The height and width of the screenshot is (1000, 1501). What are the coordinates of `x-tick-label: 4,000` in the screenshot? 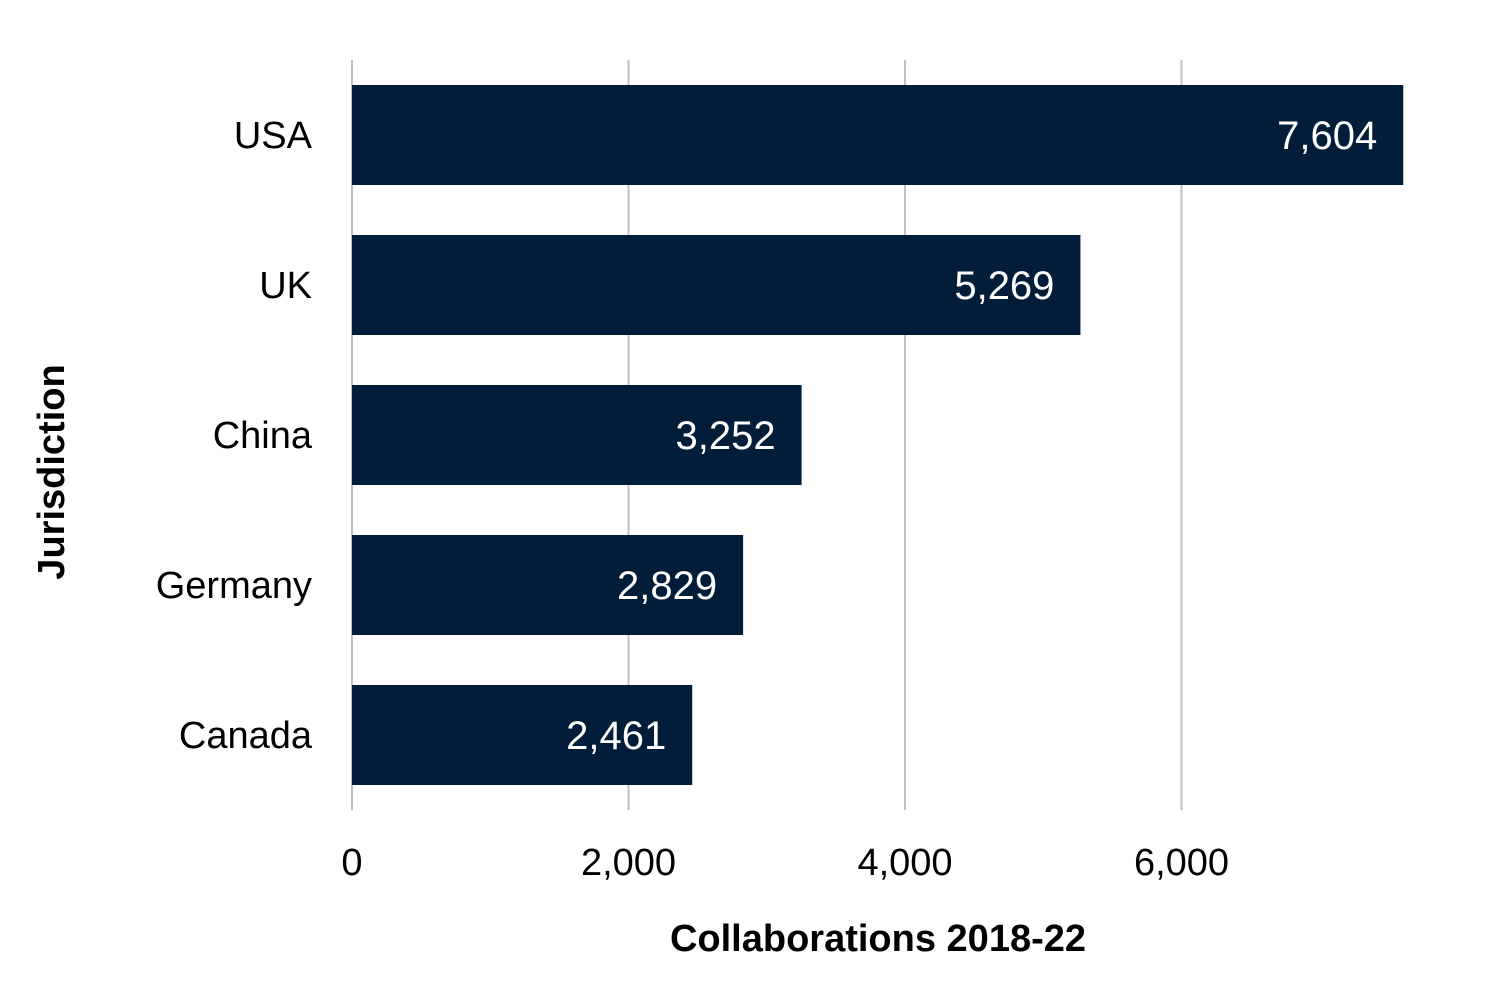 It's located at (904, 863).